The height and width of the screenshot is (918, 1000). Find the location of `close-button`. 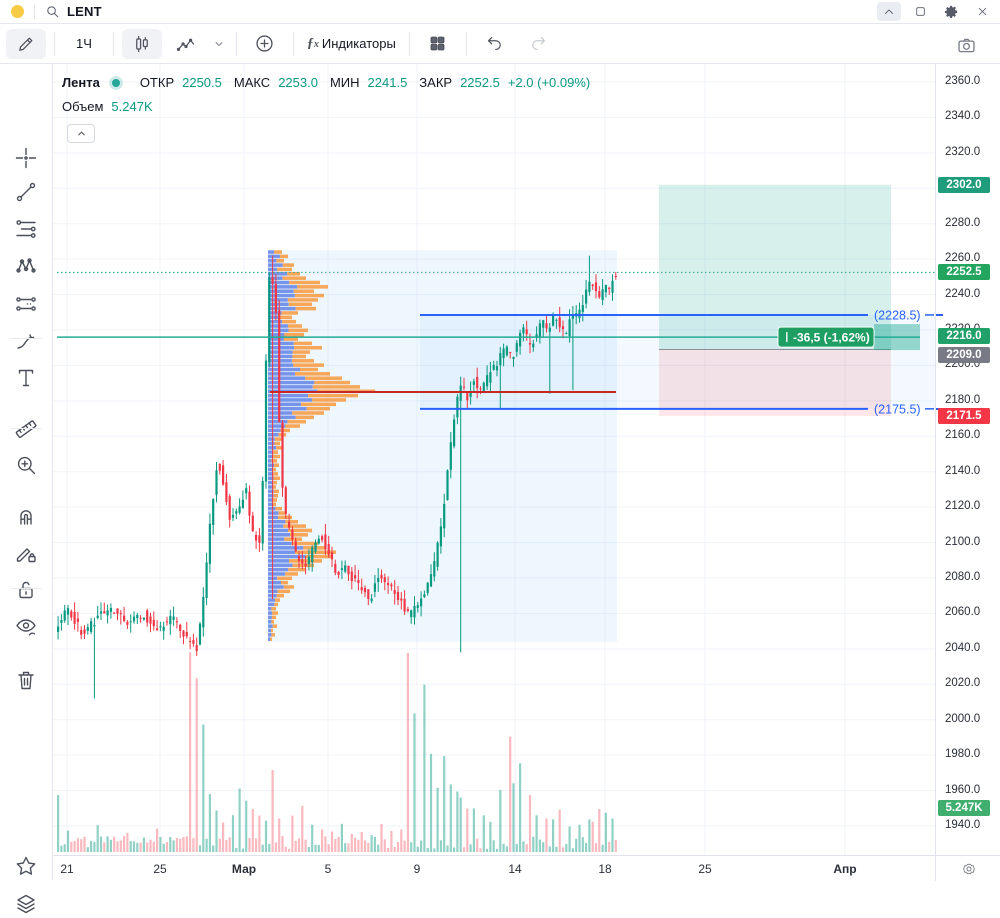

close-button is located at coordinates (982, 11).